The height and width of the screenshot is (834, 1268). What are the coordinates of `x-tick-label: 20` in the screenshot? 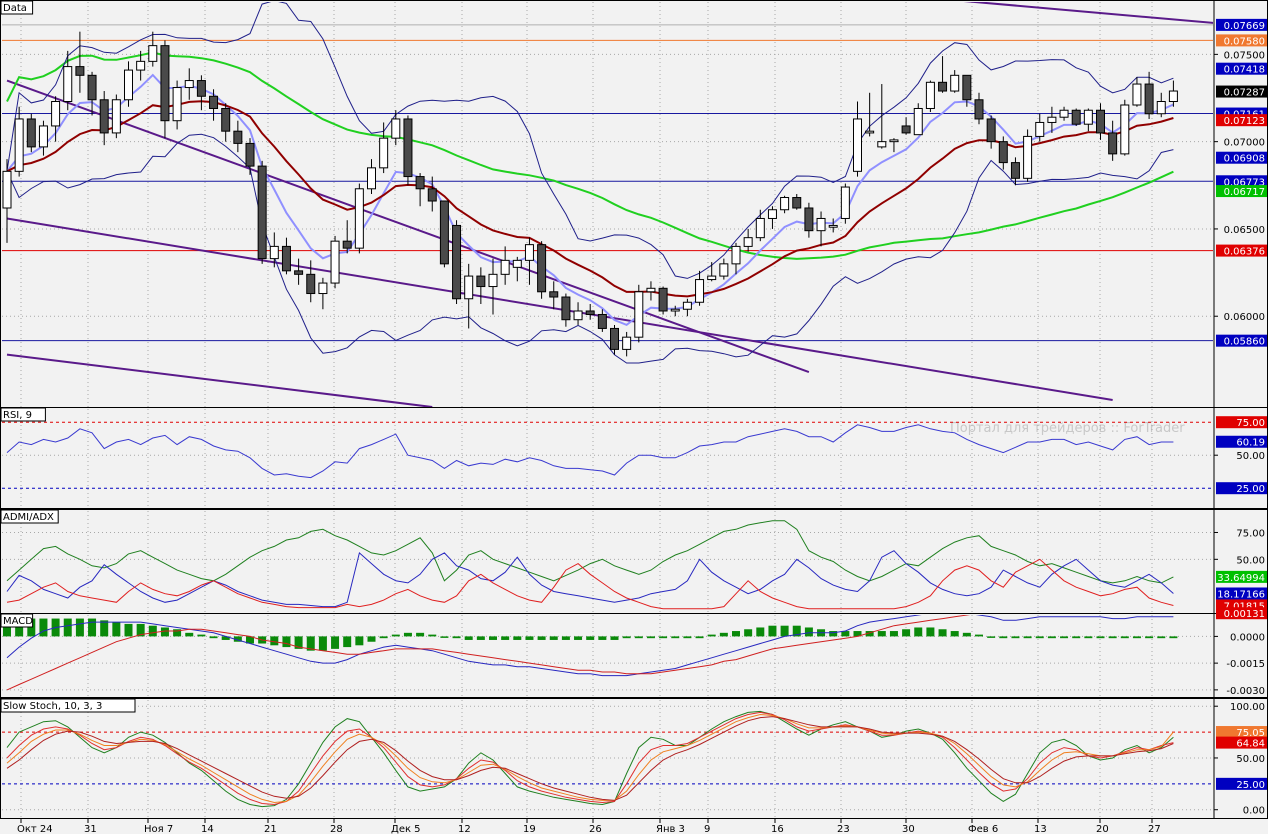 It's located at (1102, 829).